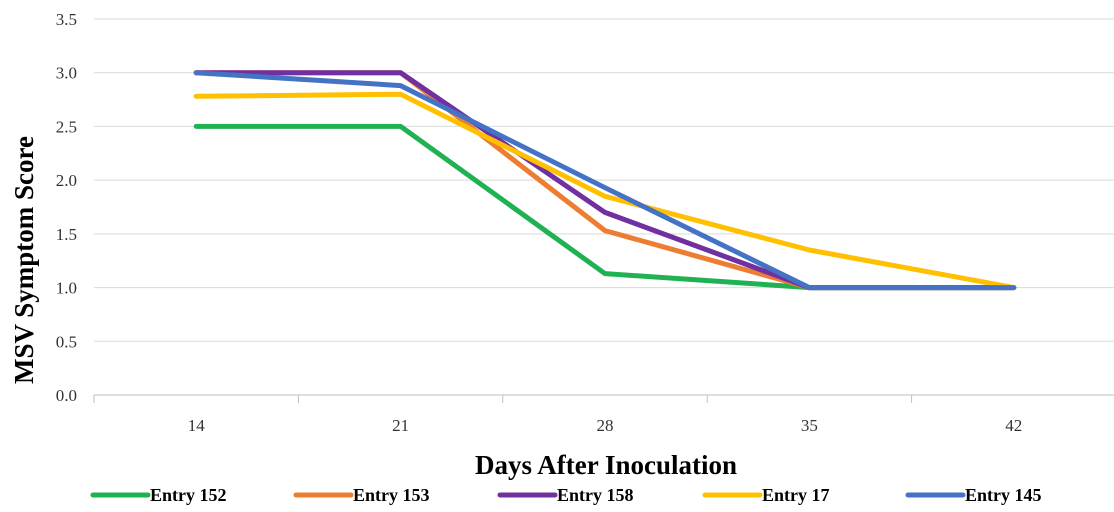  What do you see at coordinates (796, 495) in the screenshot?
I see `legend-label: Entry 17` at bounding box center [796, 495].